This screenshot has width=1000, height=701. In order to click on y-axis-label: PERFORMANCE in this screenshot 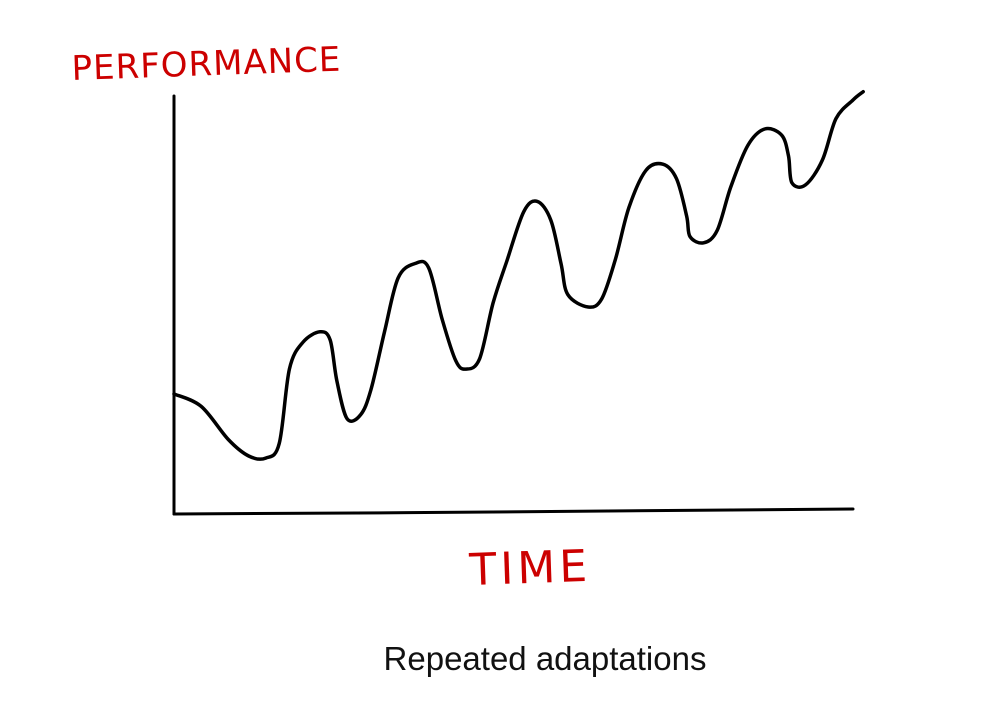, I will do `click(206, 64)`.